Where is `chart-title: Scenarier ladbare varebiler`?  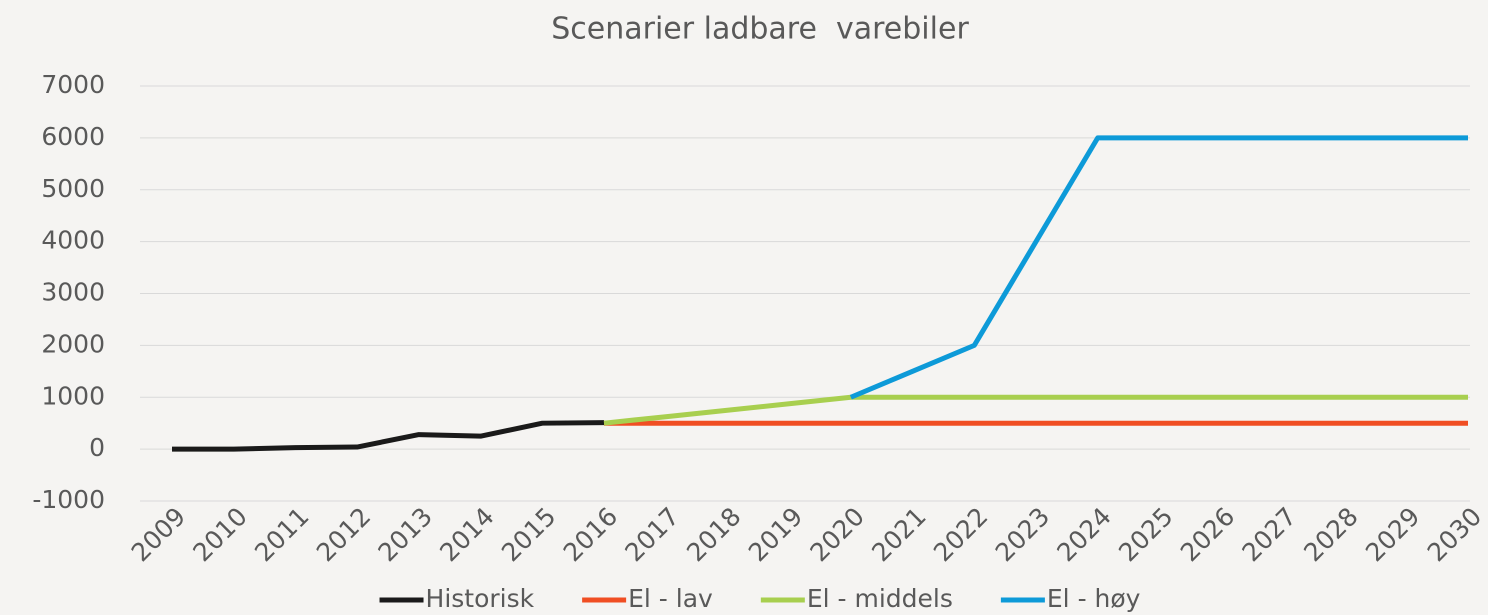 chart-title: Scenarier ladbare varebiler is located at coordinates (760, 29).